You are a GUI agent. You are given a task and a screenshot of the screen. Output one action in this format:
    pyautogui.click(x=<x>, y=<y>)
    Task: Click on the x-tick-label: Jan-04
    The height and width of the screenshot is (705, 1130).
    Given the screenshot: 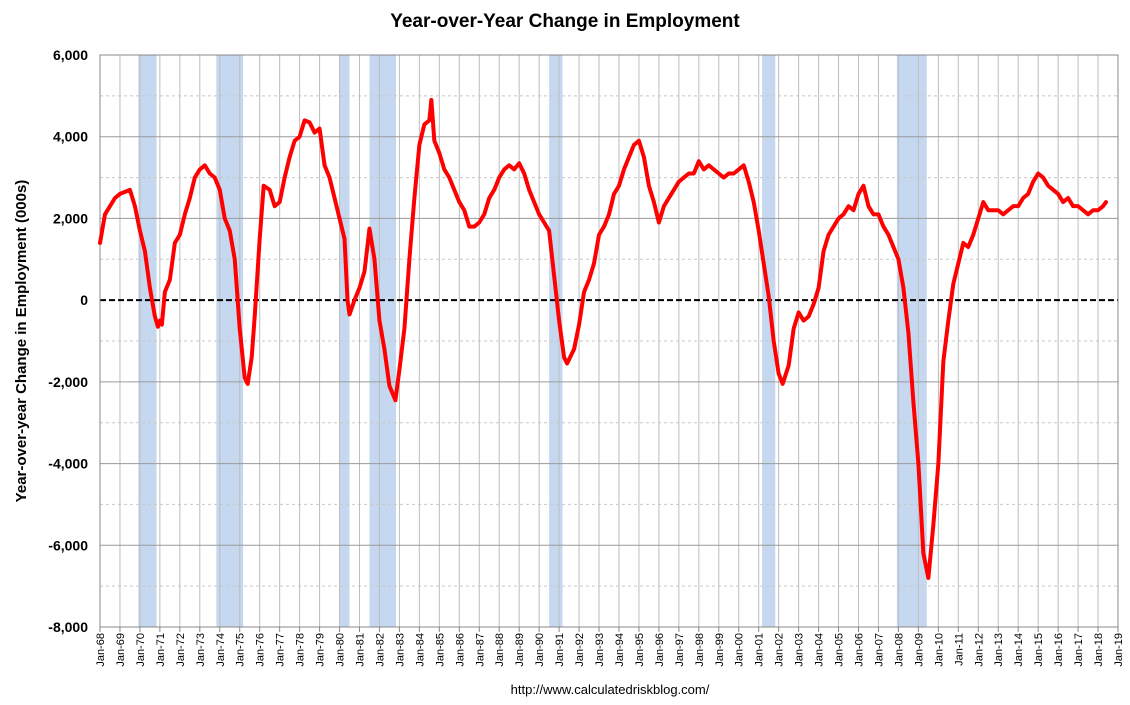 What is the action you would take?
    pyautogui.click(x=820, y=650)
    